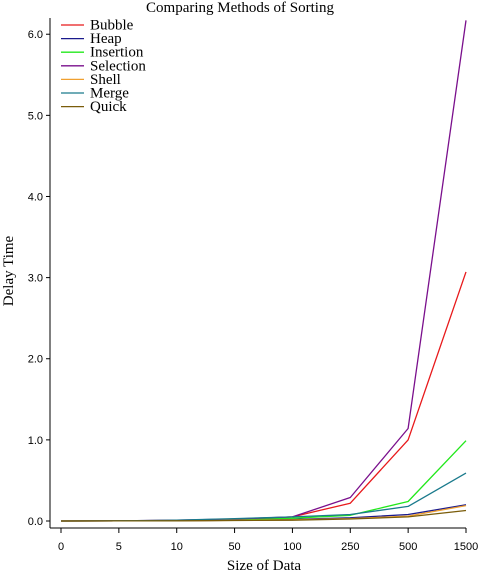 The image size is (480, 576). Describe the element at coordinates (35, 522) in the screenshot. I see `y-tick-label: 0.0` at that location.